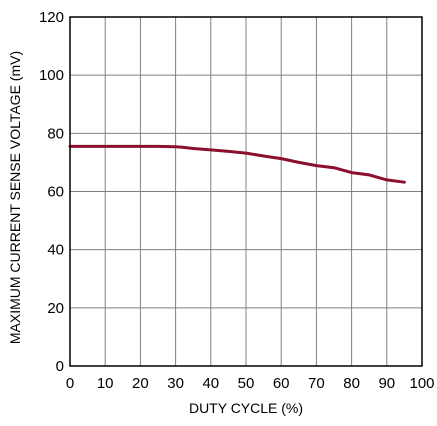 Image resolution: width=437 pixels, height=426 pixels. I want to click on y-tick-label: 20, so click(55, 308).